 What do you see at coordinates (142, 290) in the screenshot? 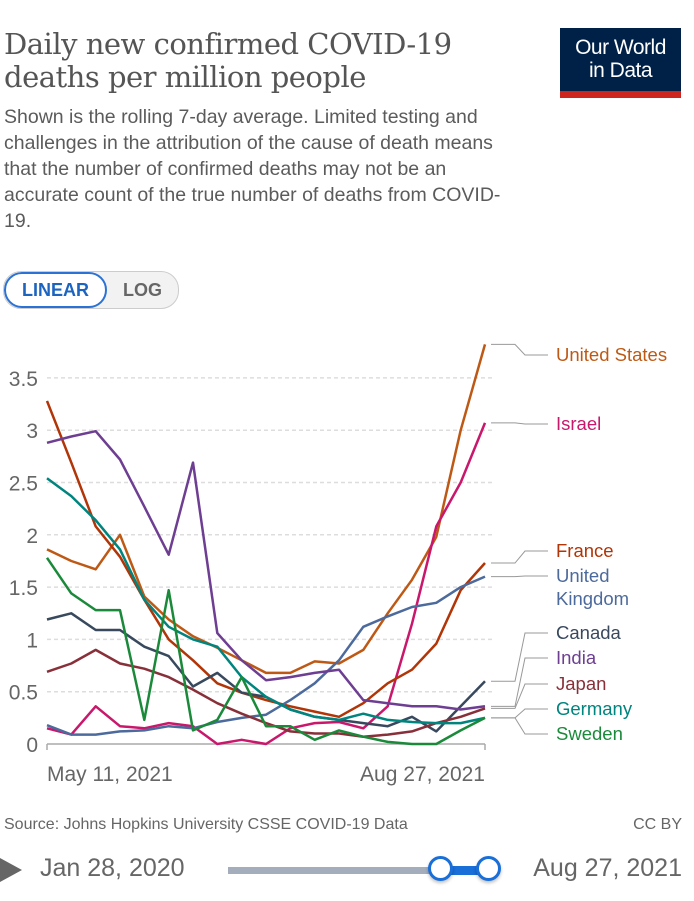
I see `log-scale-button: LOG` at bounding box center [142, 290].